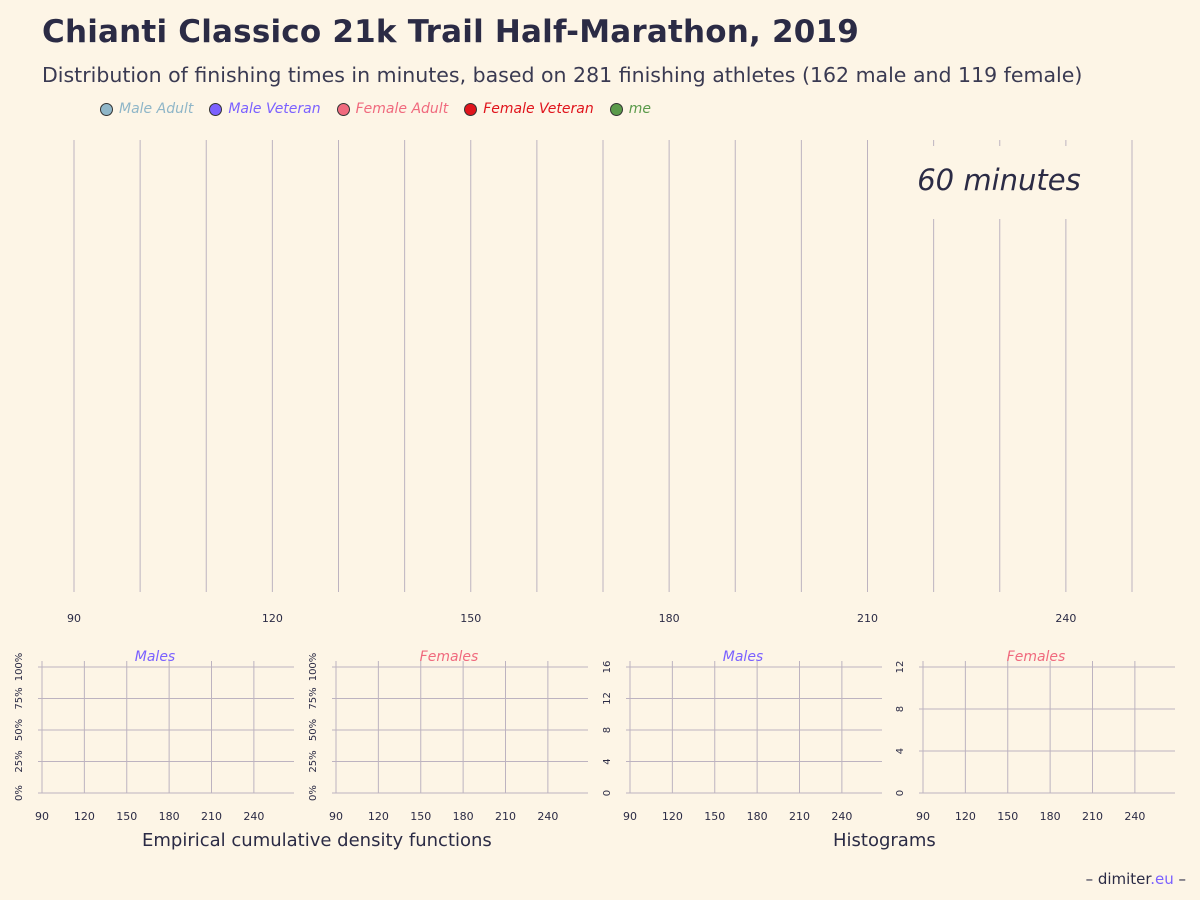 The width and height of the screenshot is (1200, 900). I want to click on legend-dot-female-veteran, so click(471, 109).